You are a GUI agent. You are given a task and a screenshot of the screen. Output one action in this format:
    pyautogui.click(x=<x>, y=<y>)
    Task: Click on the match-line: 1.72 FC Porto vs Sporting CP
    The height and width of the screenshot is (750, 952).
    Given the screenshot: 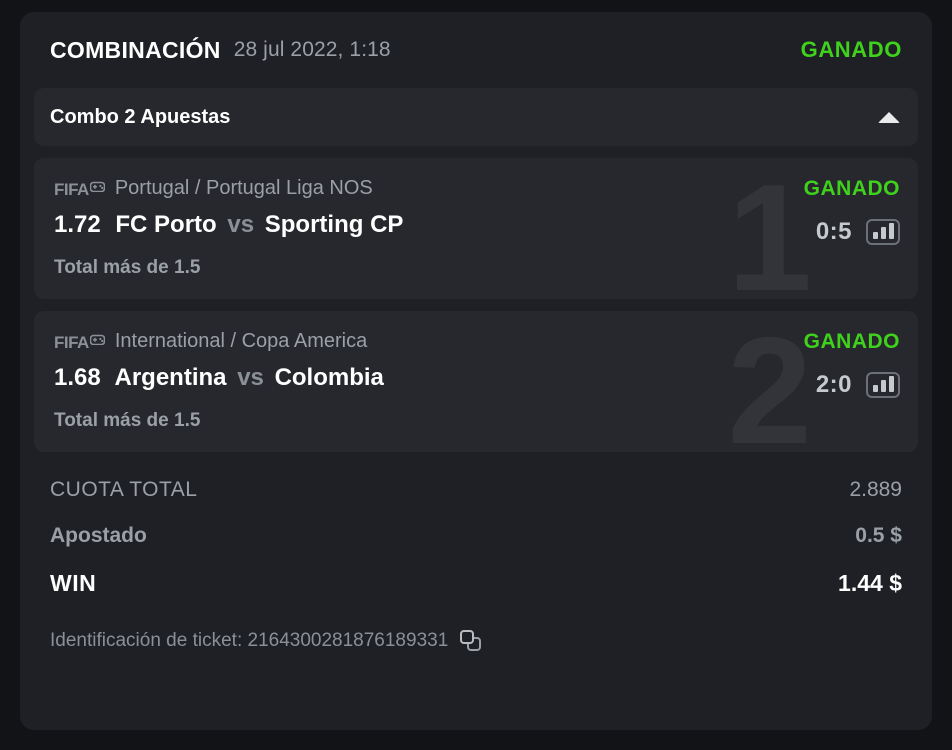 What is the action you would take?
    pyautogui.click(x=429, y=225)
    